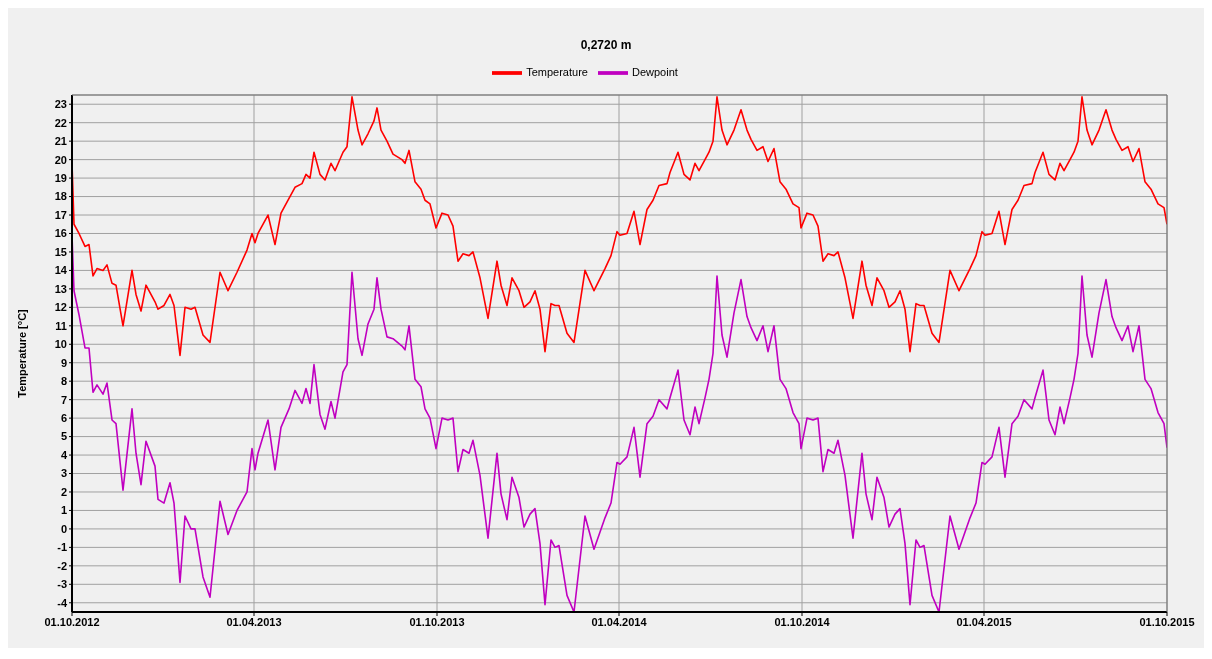  I want to click on y-tick-label: -4, so click(62, 602).